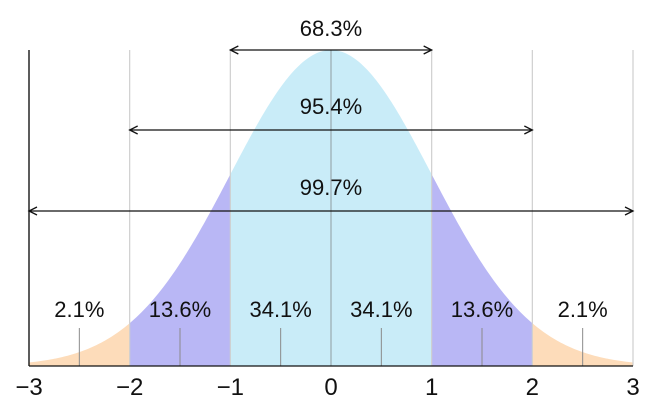 Image resolution: width=662 pixels, height=410 pixels. I want to click on band-label-6: 2.1%, so click(583, 309).